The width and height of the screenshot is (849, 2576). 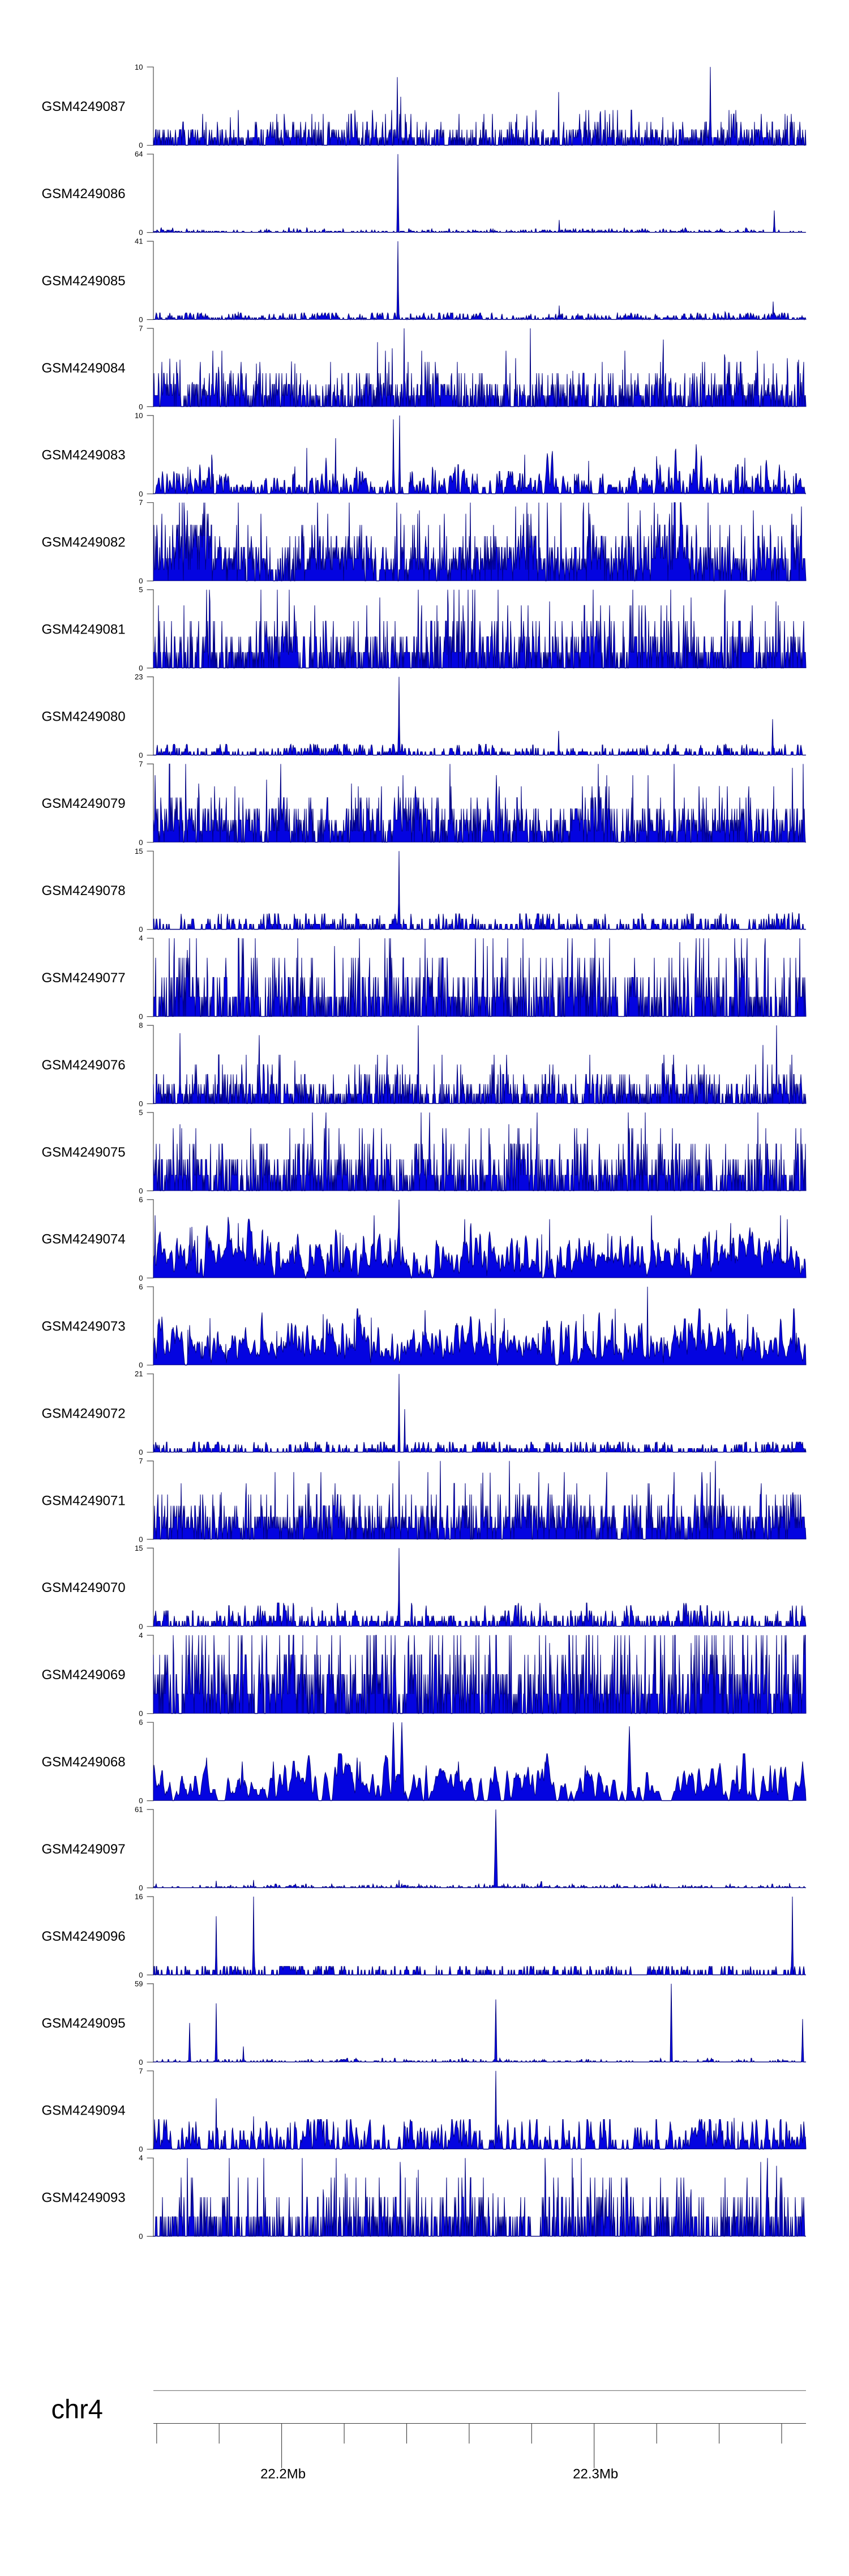 I want to click on svg-text: GSM4249074, so click(x=84, y=1239).